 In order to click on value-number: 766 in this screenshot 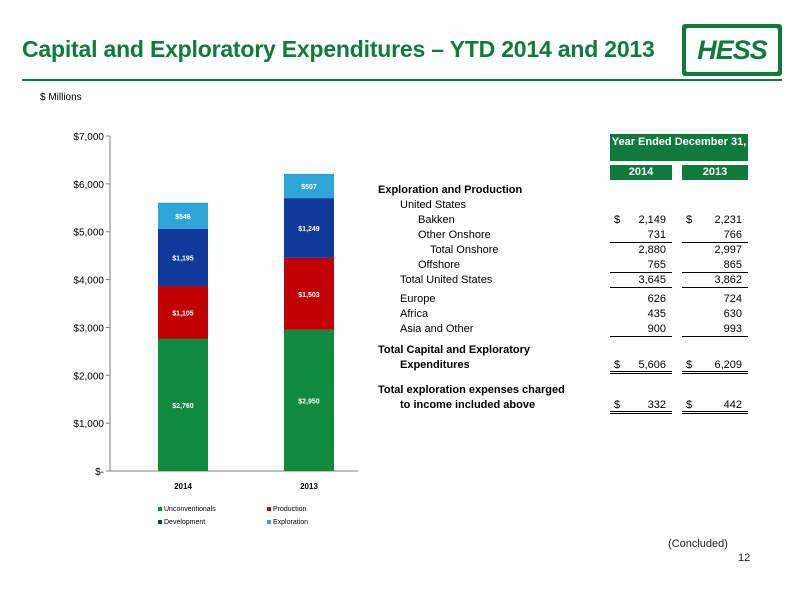, I will do `click(732, 235)`.